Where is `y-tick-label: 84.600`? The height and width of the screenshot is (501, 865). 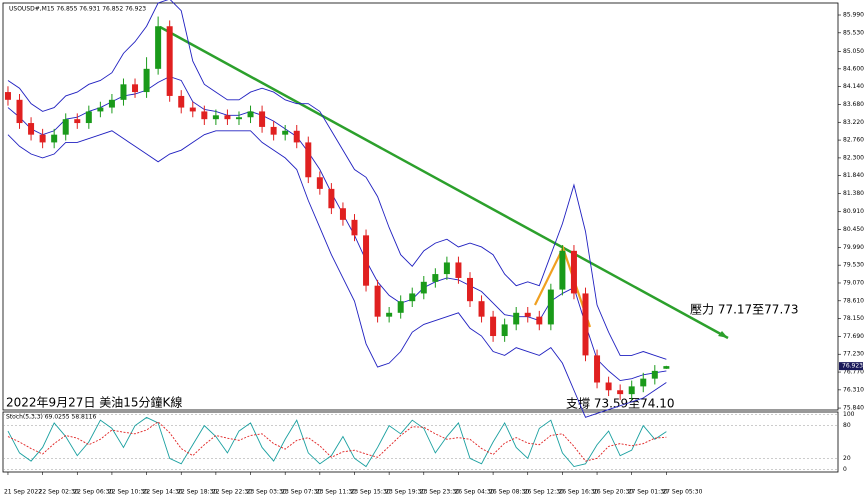
y-tick-label: 84.600 is located at coordinates (853, 68).